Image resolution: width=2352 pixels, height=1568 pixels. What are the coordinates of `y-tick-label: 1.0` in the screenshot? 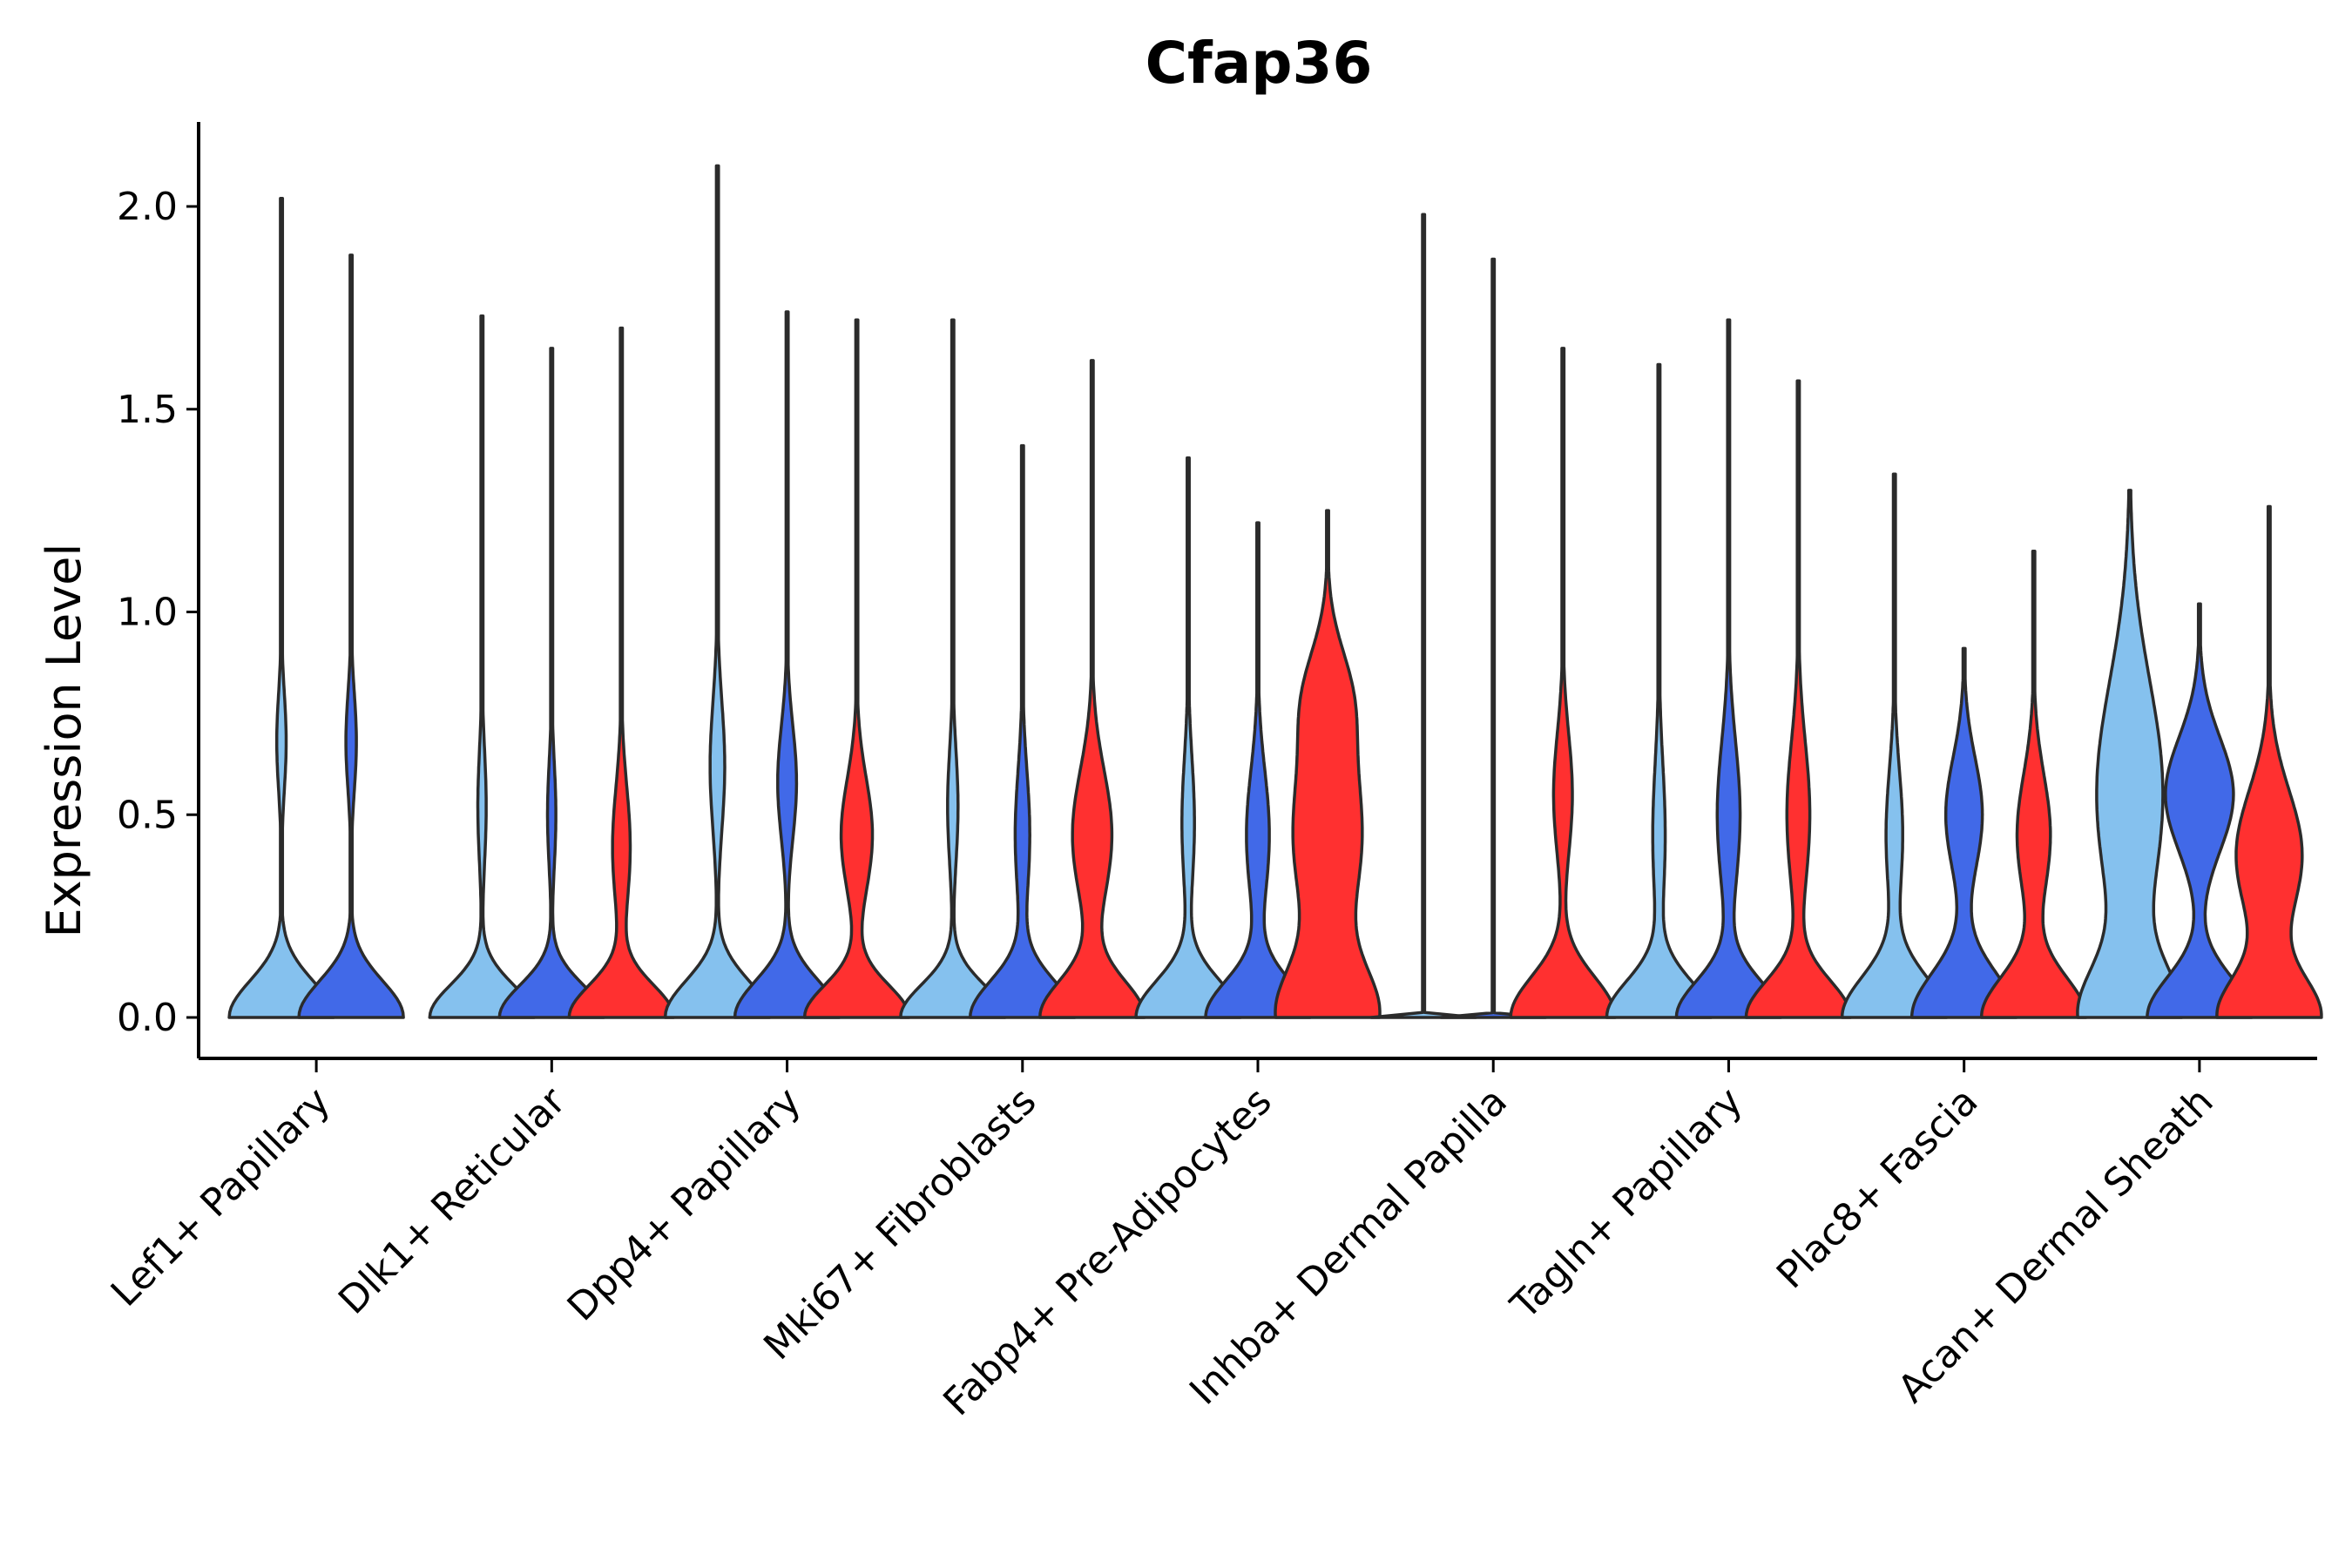 It's located at (147, 613).